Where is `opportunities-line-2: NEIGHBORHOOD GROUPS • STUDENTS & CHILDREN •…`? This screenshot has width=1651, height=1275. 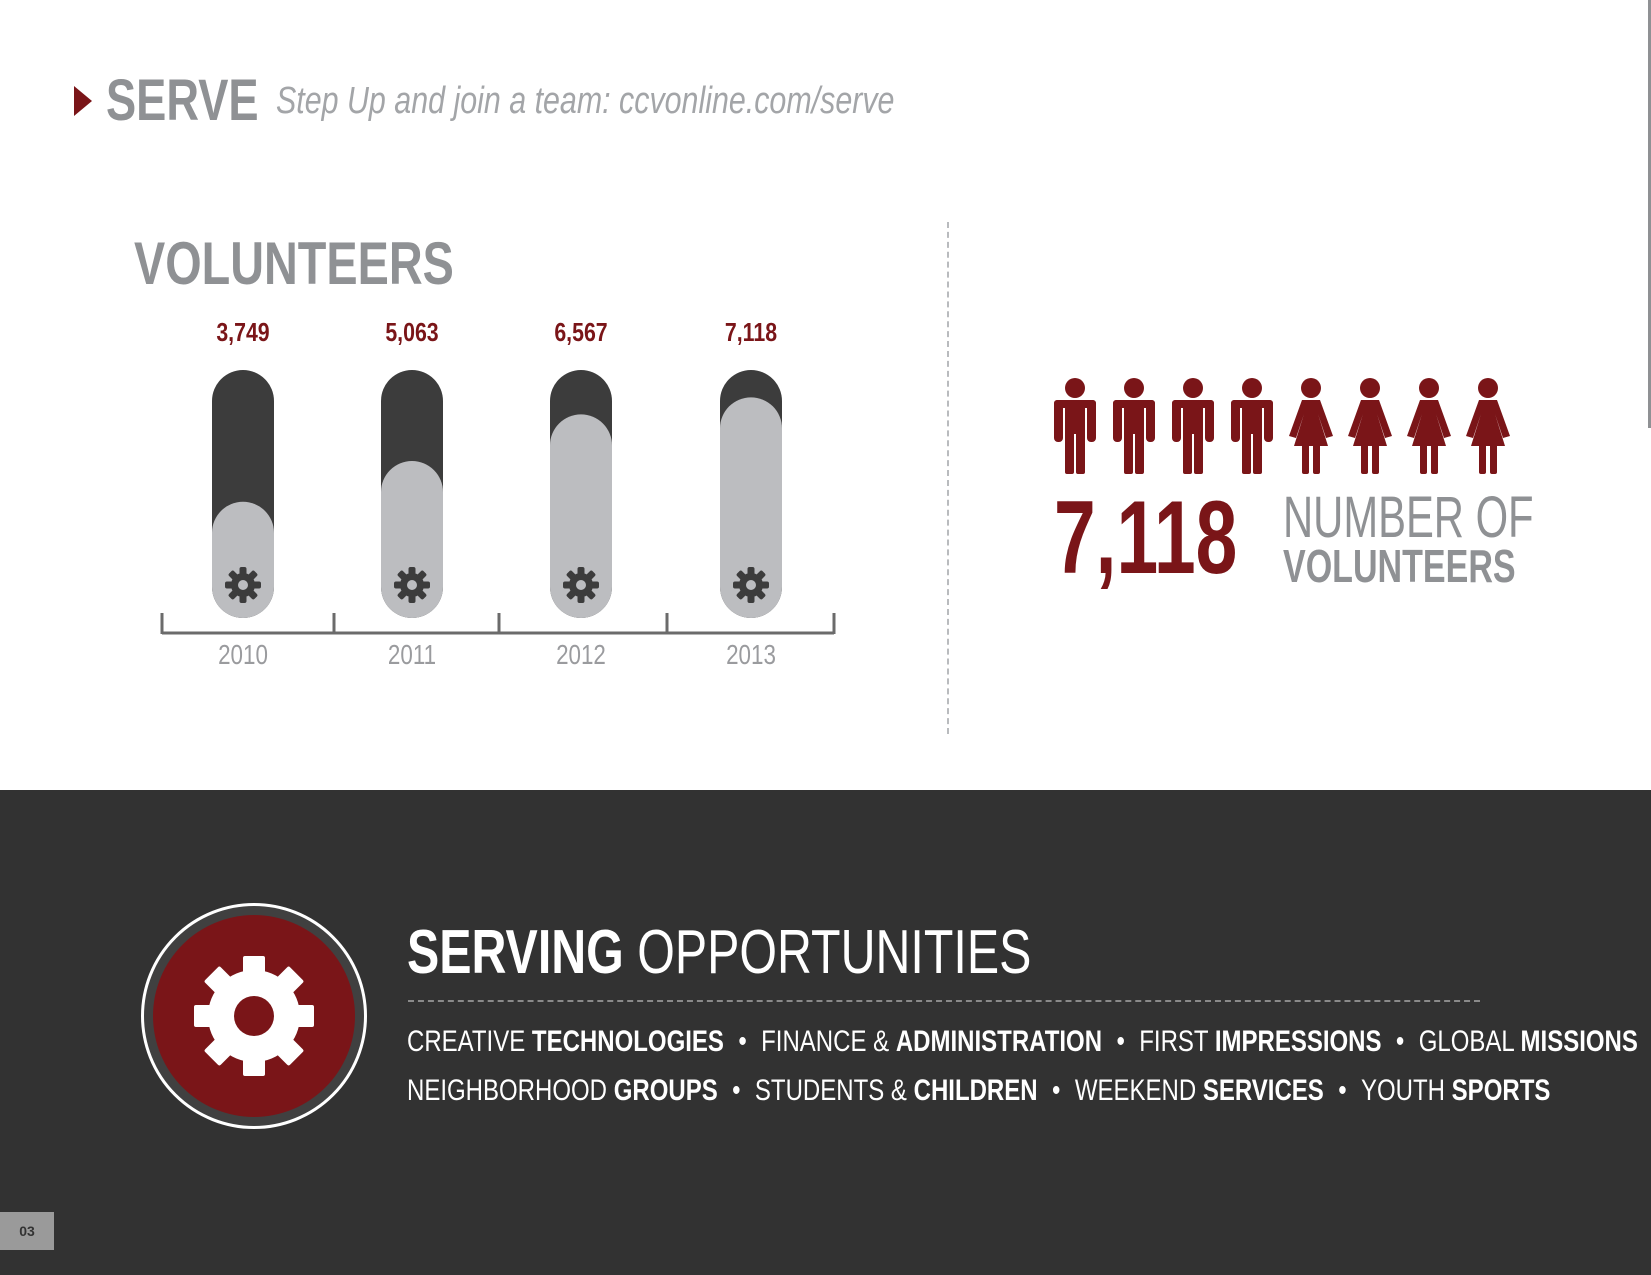
opportunities-line-2: NEIGHBORHOOD GROUPS • STUDENTS & CHILDREN •… is located at coordinates (978, 1091).